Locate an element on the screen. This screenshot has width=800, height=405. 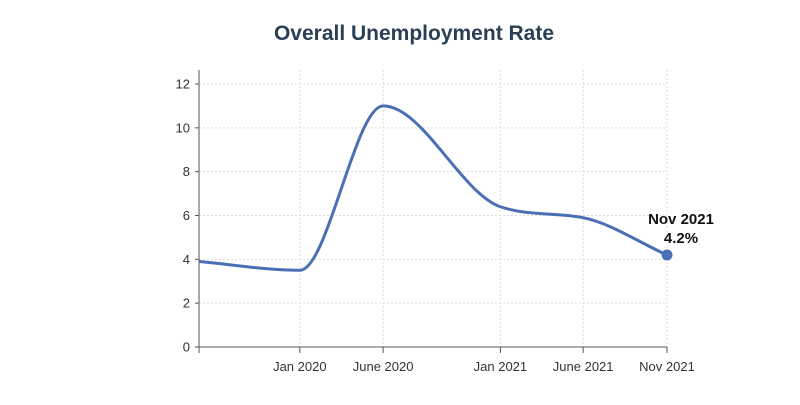
y-tick-label: 4 is located at coordinates (186, 259).